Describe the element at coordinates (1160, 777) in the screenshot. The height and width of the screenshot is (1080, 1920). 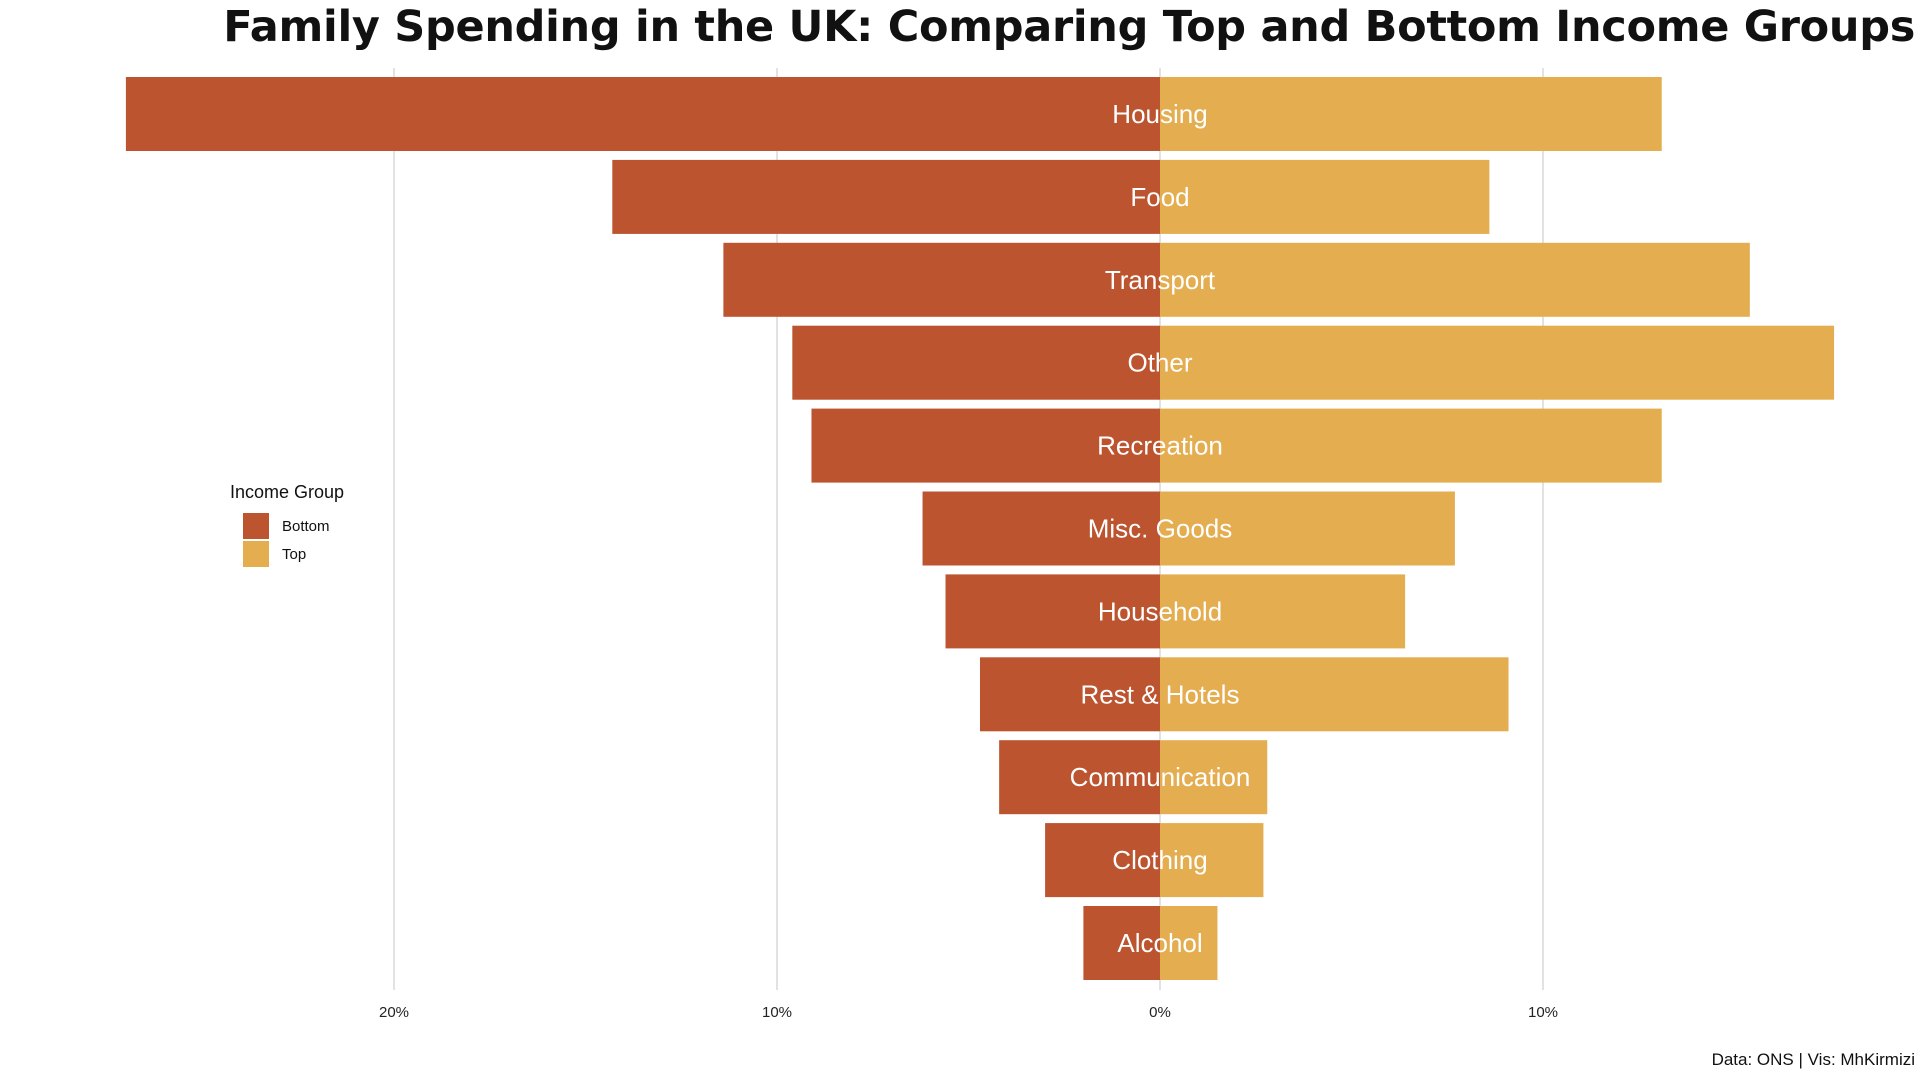
I see `category-label-communication: Communication` at that location.